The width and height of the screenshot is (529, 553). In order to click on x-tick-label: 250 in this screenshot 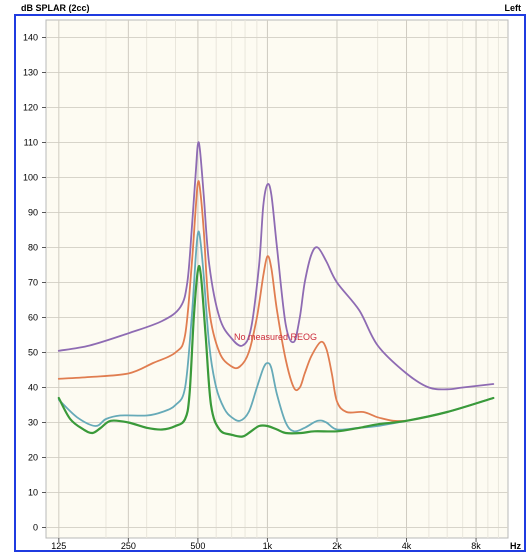, I will do `click(128, 546)`.